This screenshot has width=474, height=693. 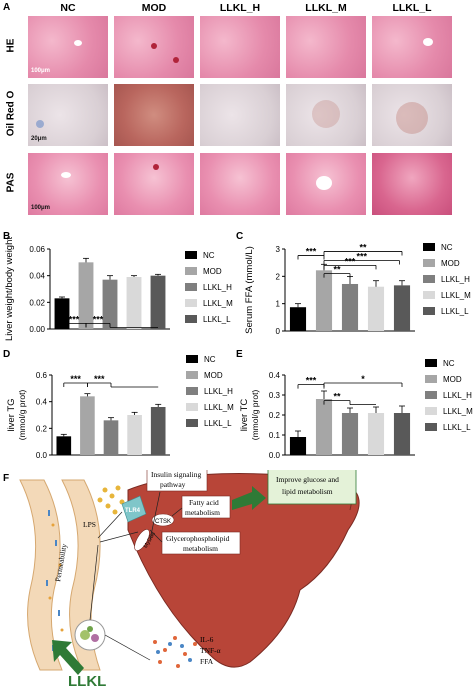 I want to click on y-tick-label: 0.00, so click(x=37, y=329).